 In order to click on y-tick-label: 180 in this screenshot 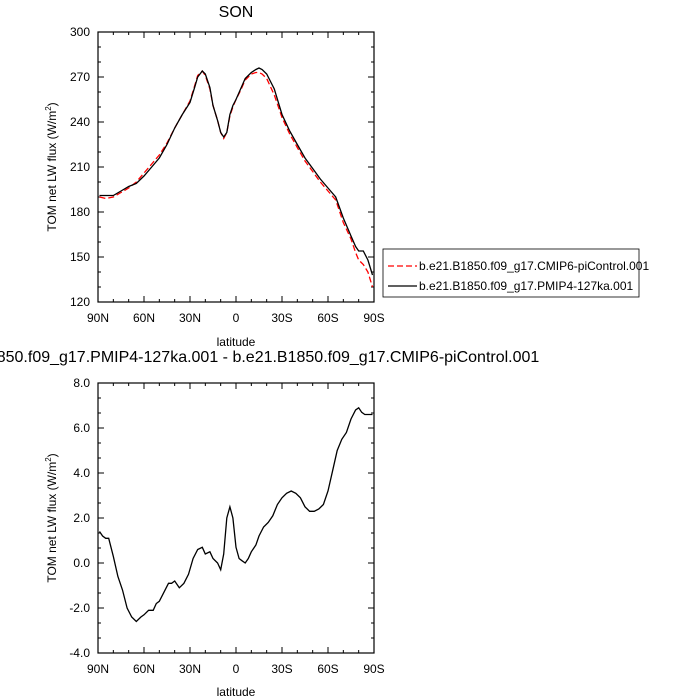, I will do `click(80, 212)`.